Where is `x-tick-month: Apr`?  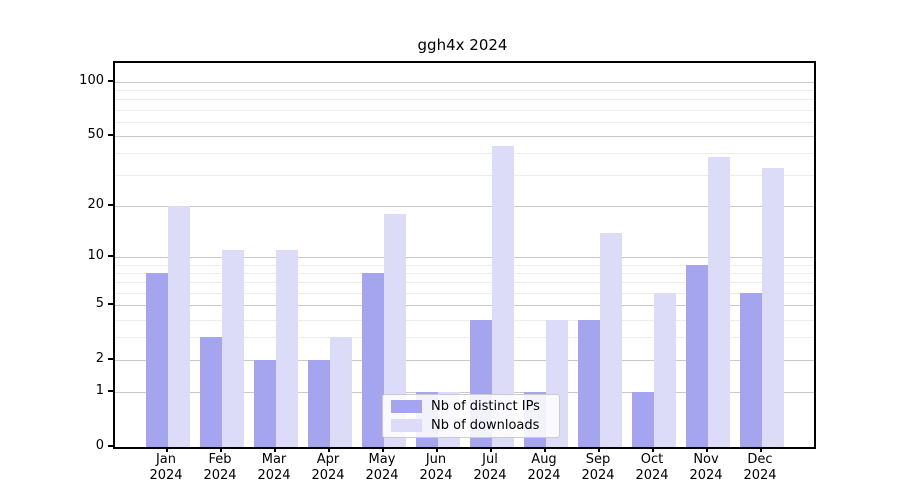
x-tick-month: Apr is located at coordinates (328, 459).